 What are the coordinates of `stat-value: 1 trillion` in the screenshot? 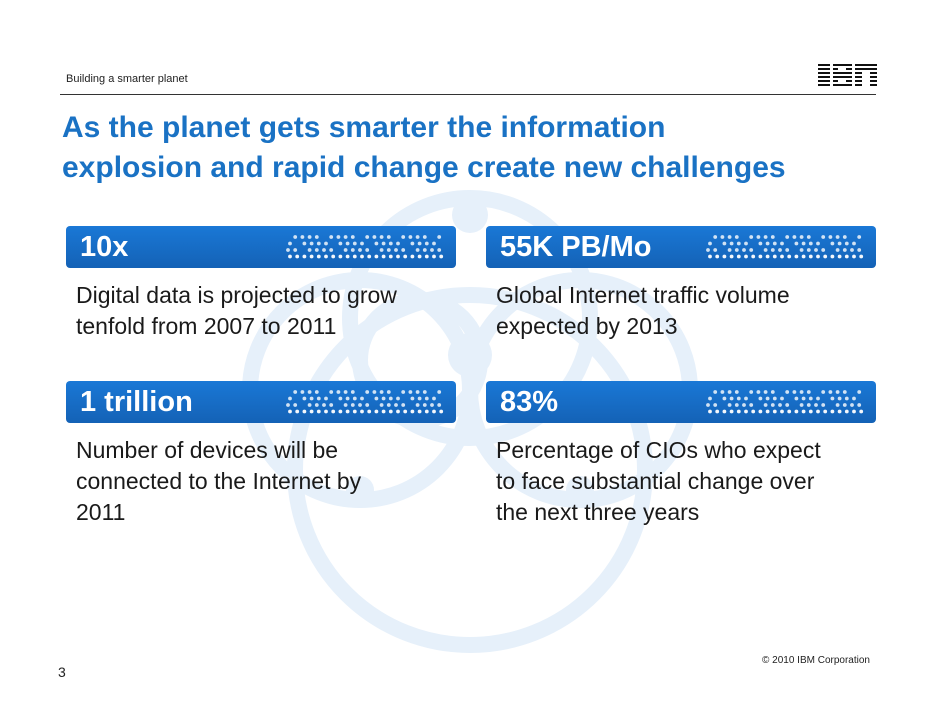 It's located at (136, 402).